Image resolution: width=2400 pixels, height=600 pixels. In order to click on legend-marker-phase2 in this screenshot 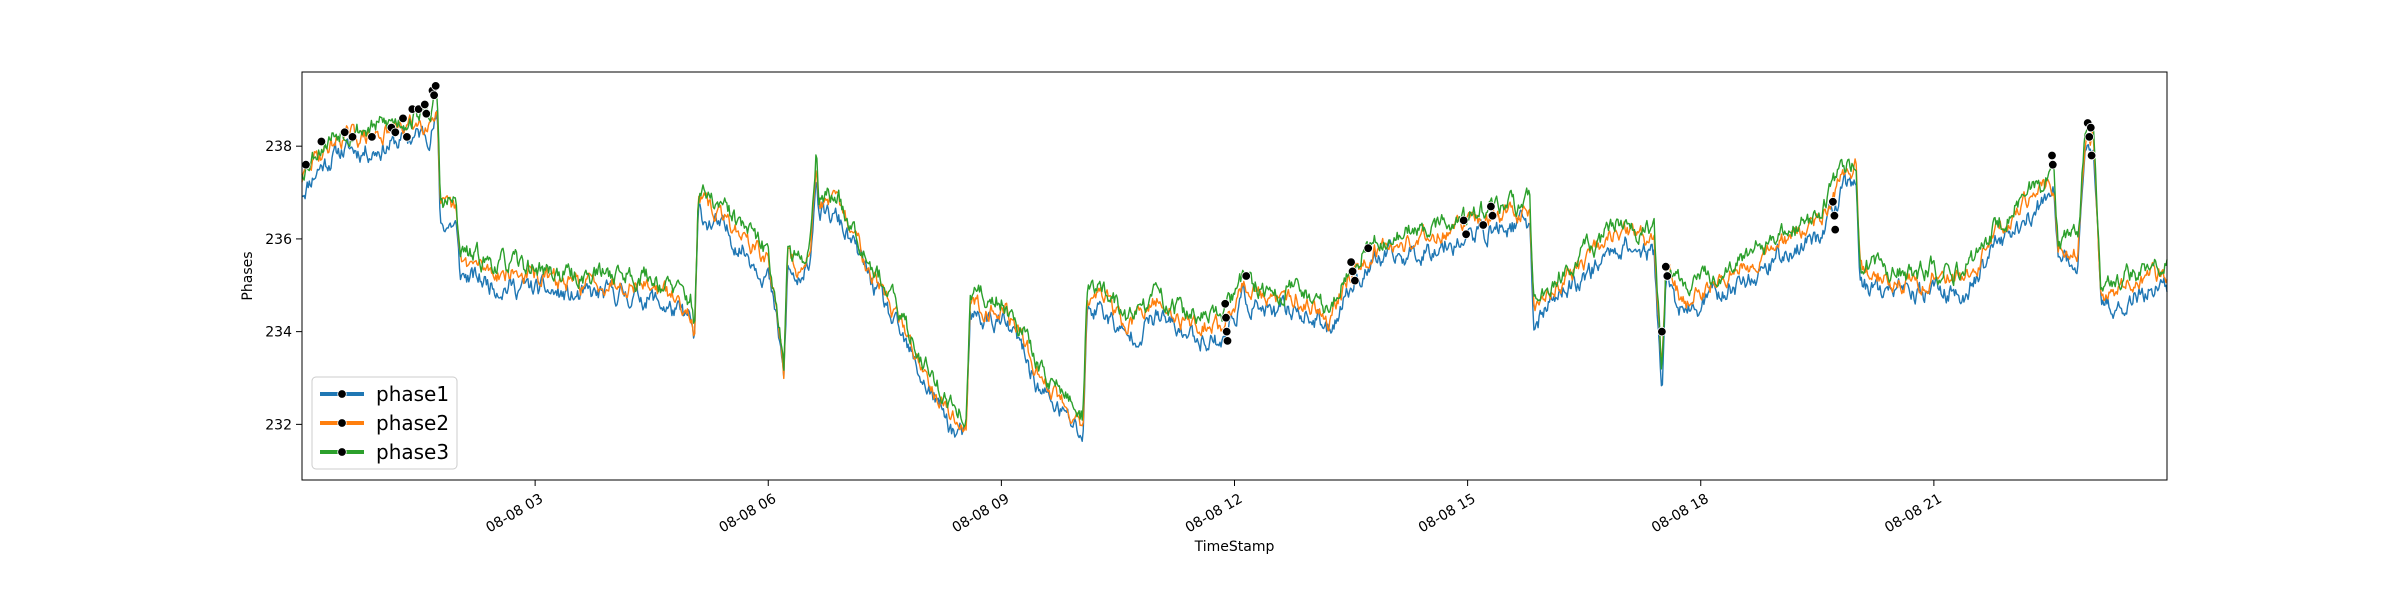, I will do `click(342, 423)`.